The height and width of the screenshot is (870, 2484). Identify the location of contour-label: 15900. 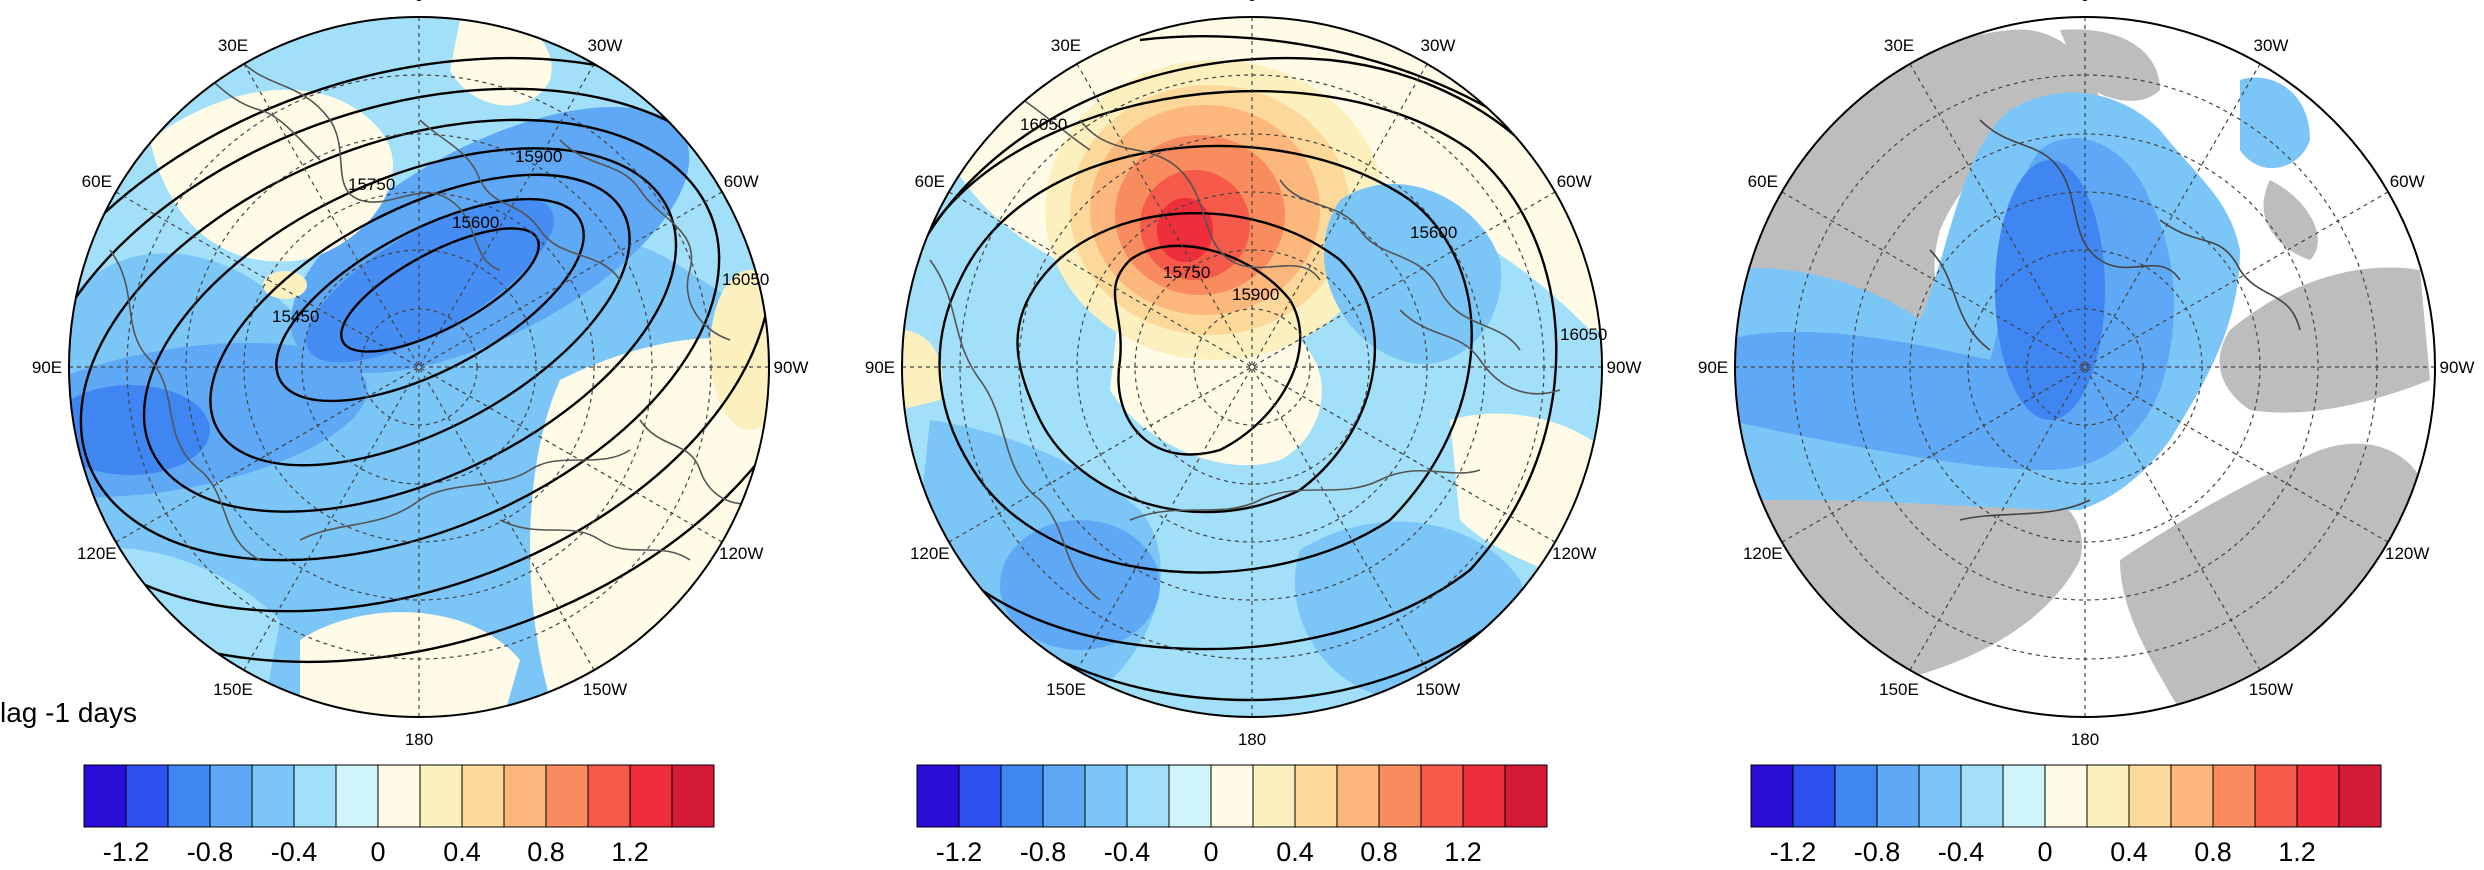
(1255, 294).